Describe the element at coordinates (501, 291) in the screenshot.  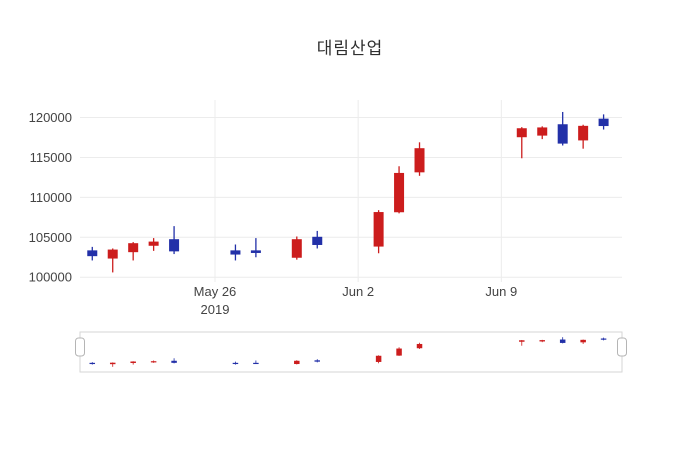
I see `x-tick-label: Jun 9` at that location.